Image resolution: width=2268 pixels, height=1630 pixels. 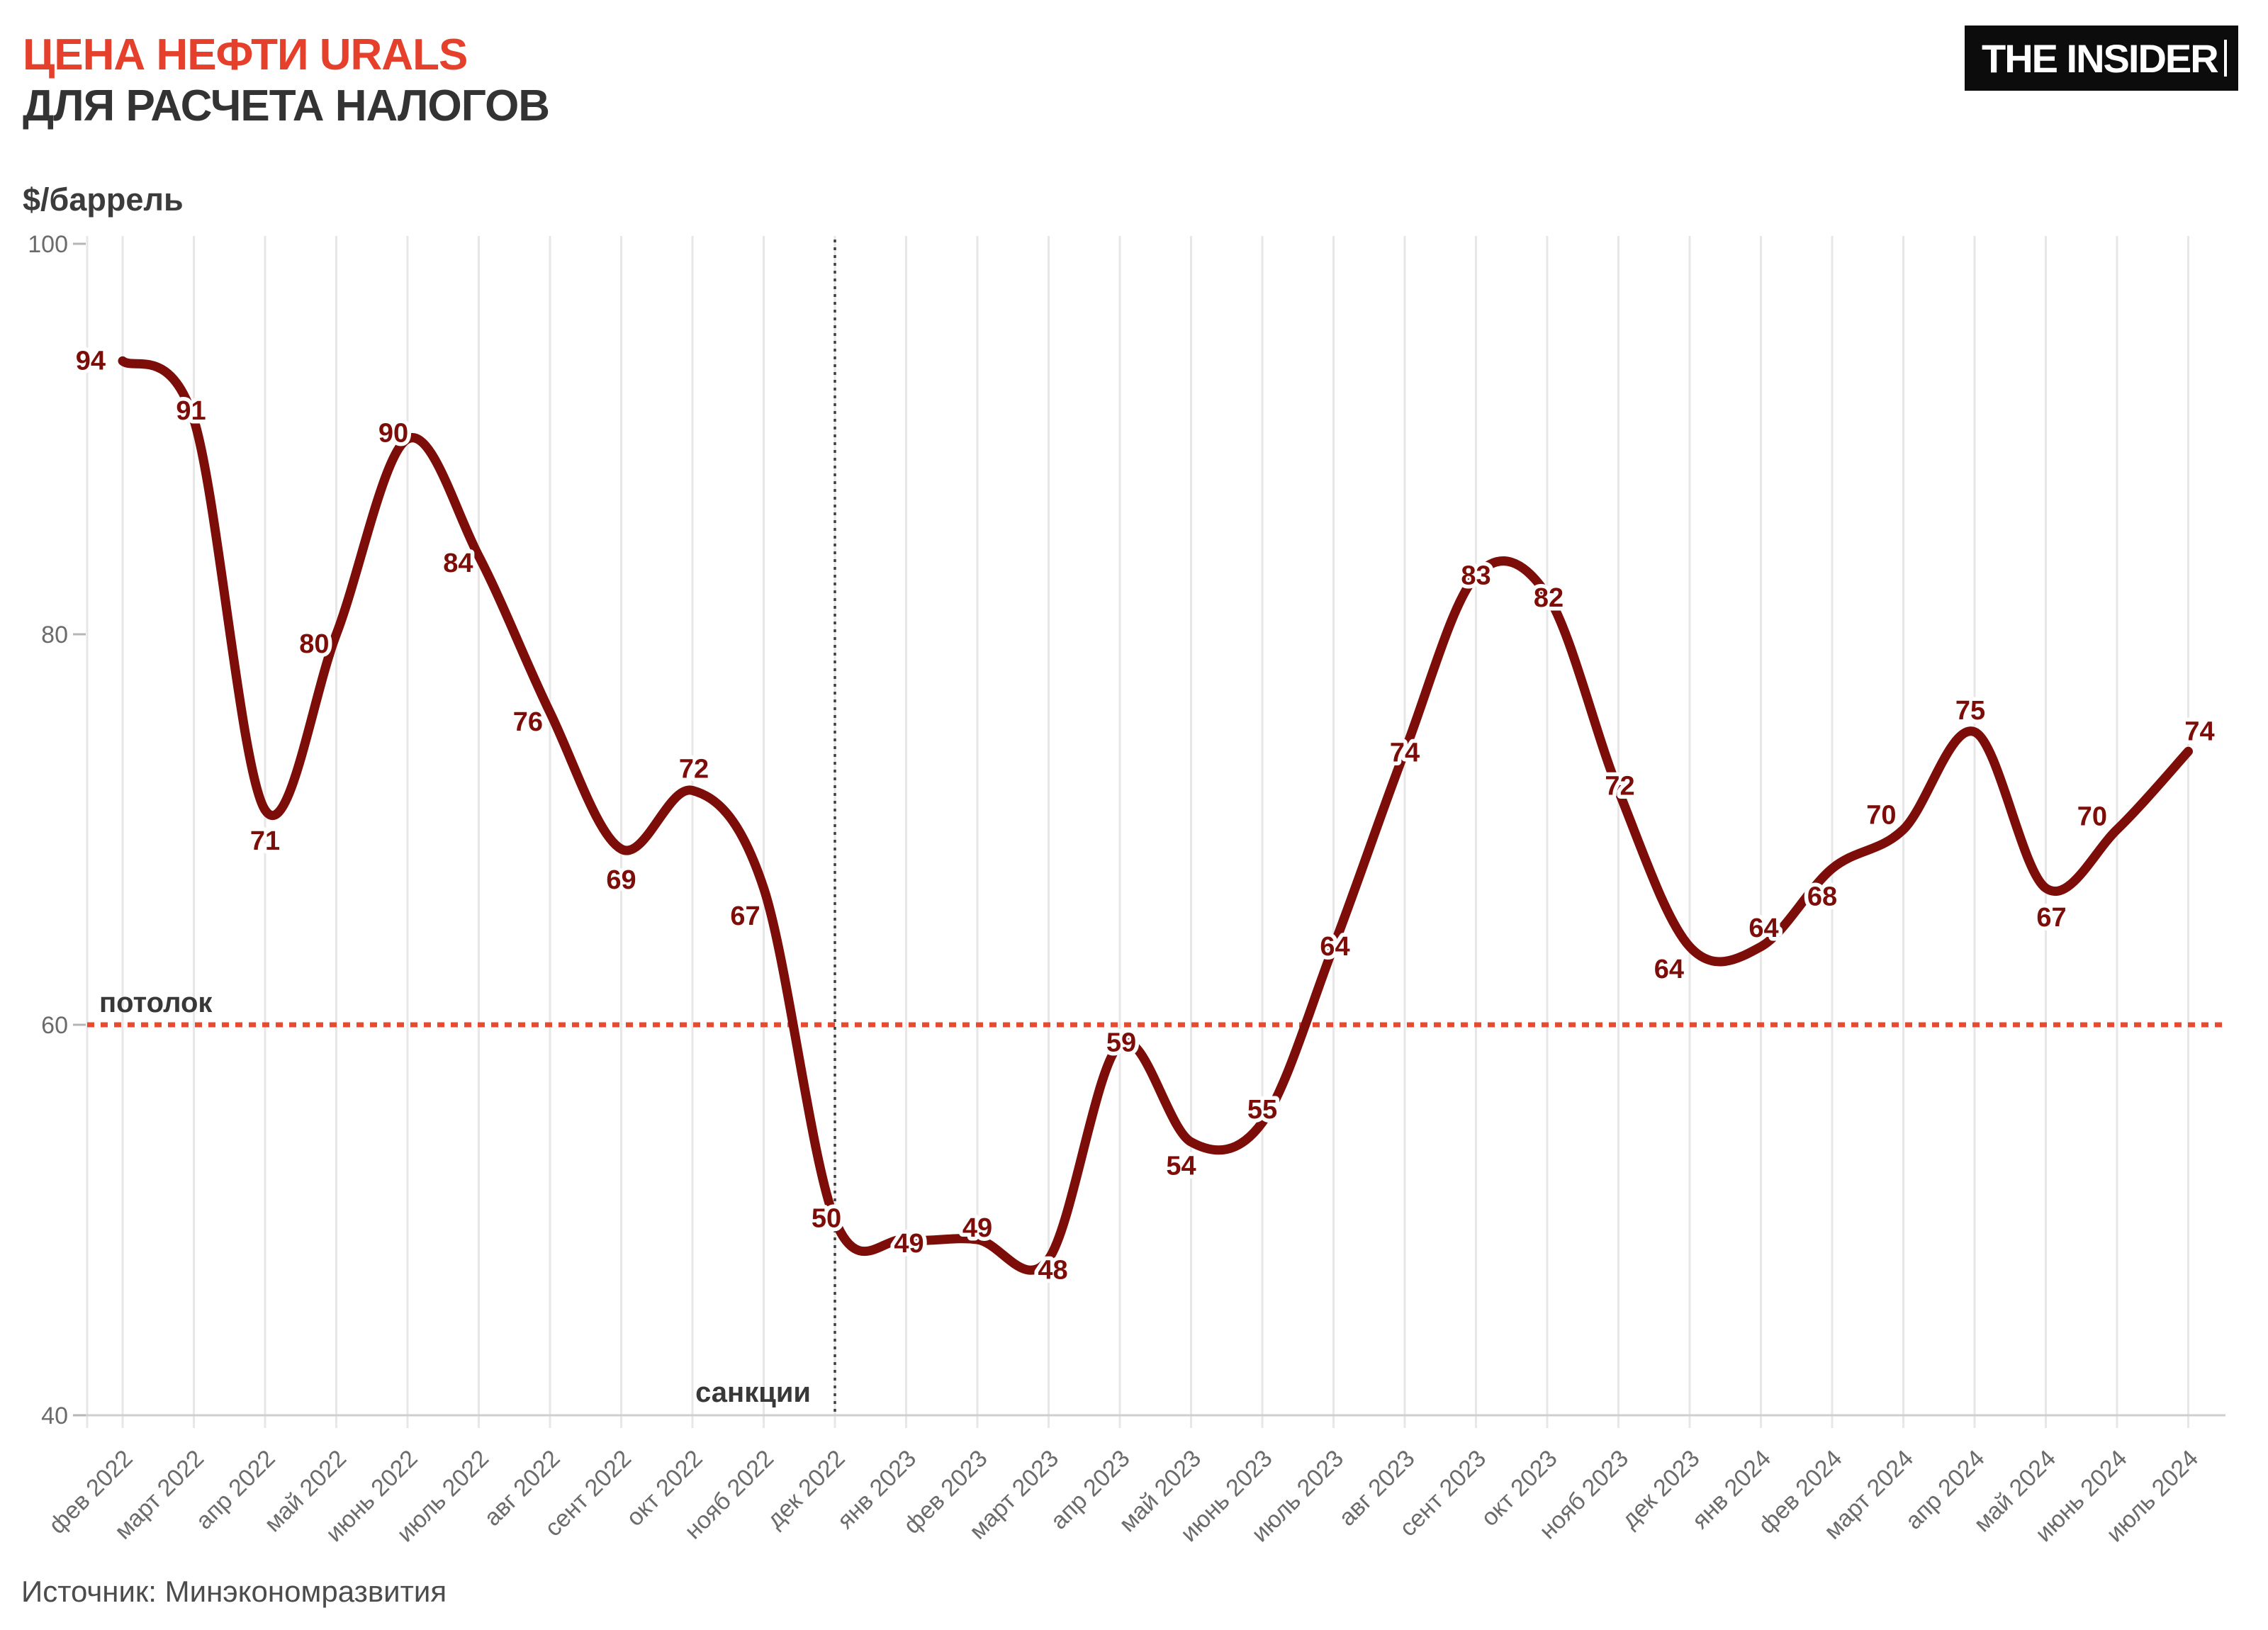 What do you see at coordinates (103, 200) in the screenshot?
I see `y-axis-unit-label: $/баррель` at bounding box center [103, 200].